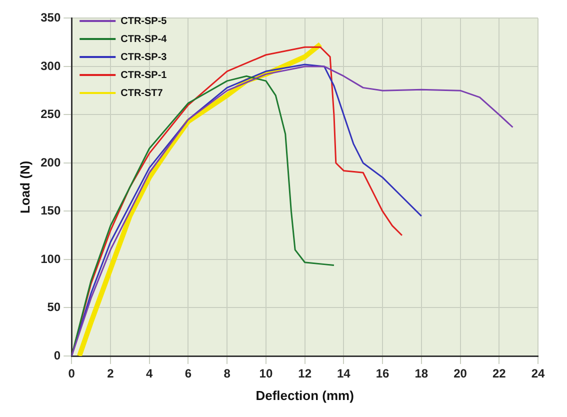 This screenshot has width=567, height=417. I want to click on x-tick-label: 4, so click(150, 373).